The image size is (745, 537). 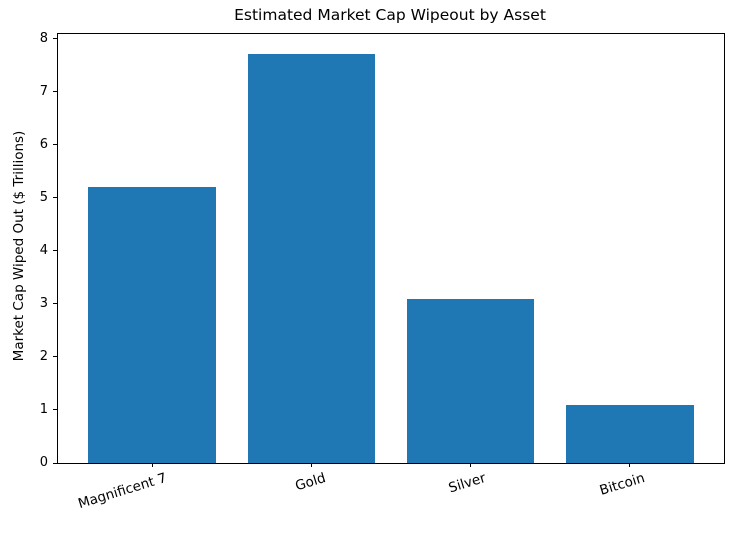 I want to click on bar-silver, so click(x=470, y=380).